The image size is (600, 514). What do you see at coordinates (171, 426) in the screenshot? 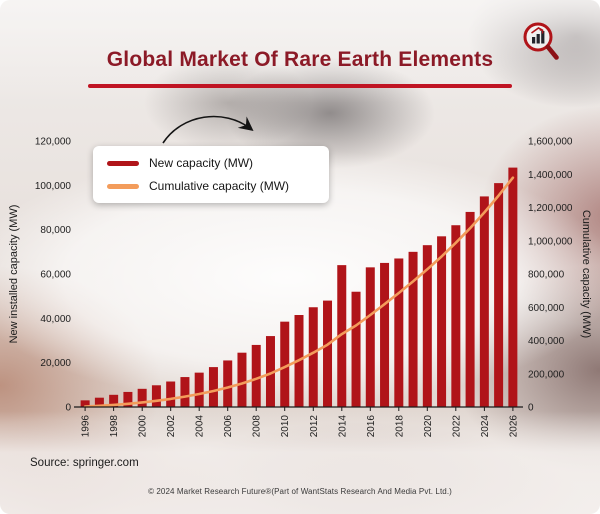
I see `x-tick-label: 2002` at bounding box center [171, 426].